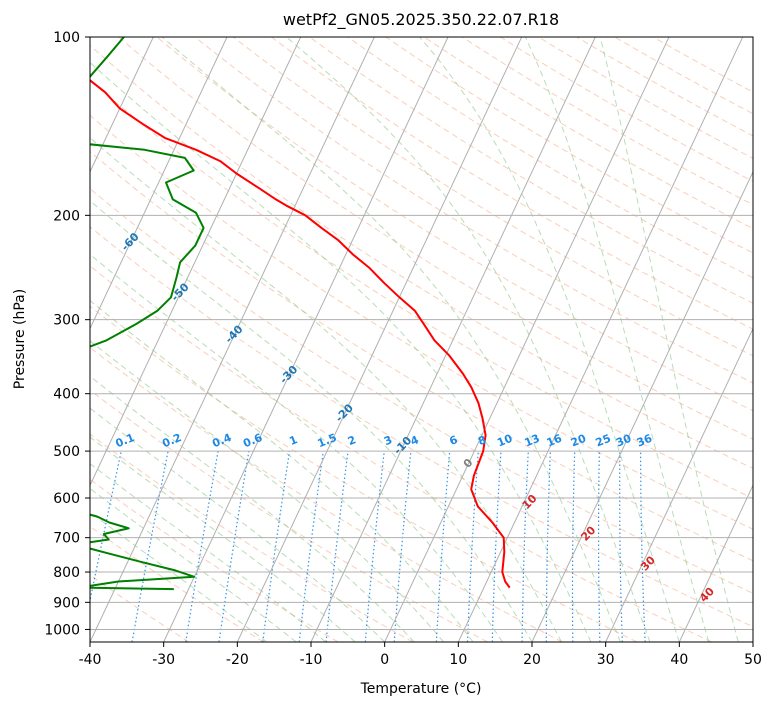 Image resolution: width=775 pixels, height=708 pixels. What do you see at coordinates (606, 660) in the screenshot?
I see `x-tick-label: 30` at bounding box center [606, 660].